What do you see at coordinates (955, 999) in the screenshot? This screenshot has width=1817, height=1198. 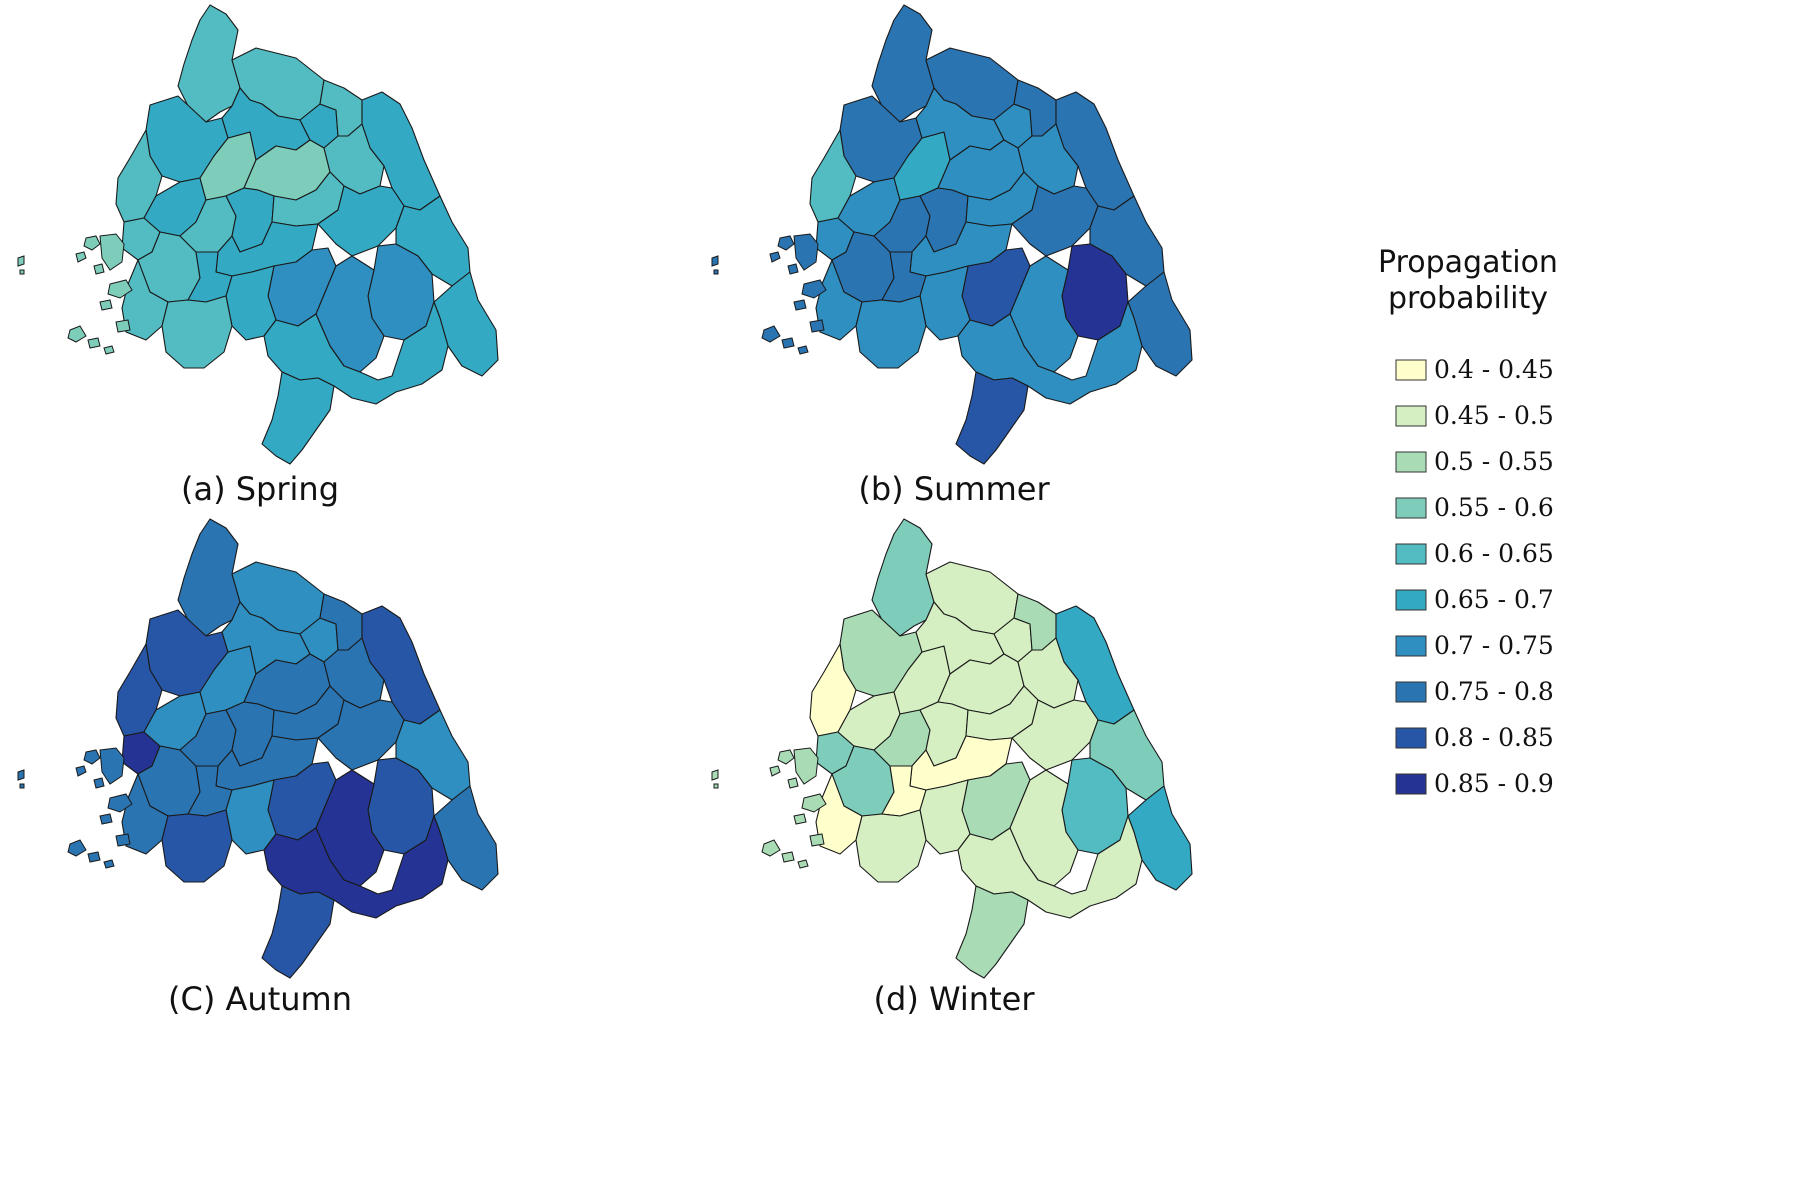 I see `caption-winter: (d) Winter` at bounding box center [955, 999].